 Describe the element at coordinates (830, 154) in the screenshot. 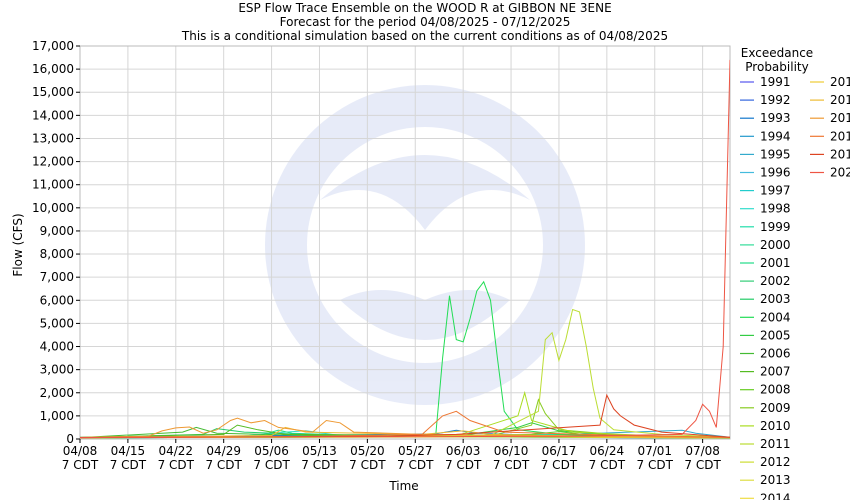

I see `legend-item-2019: 2019` at that location.